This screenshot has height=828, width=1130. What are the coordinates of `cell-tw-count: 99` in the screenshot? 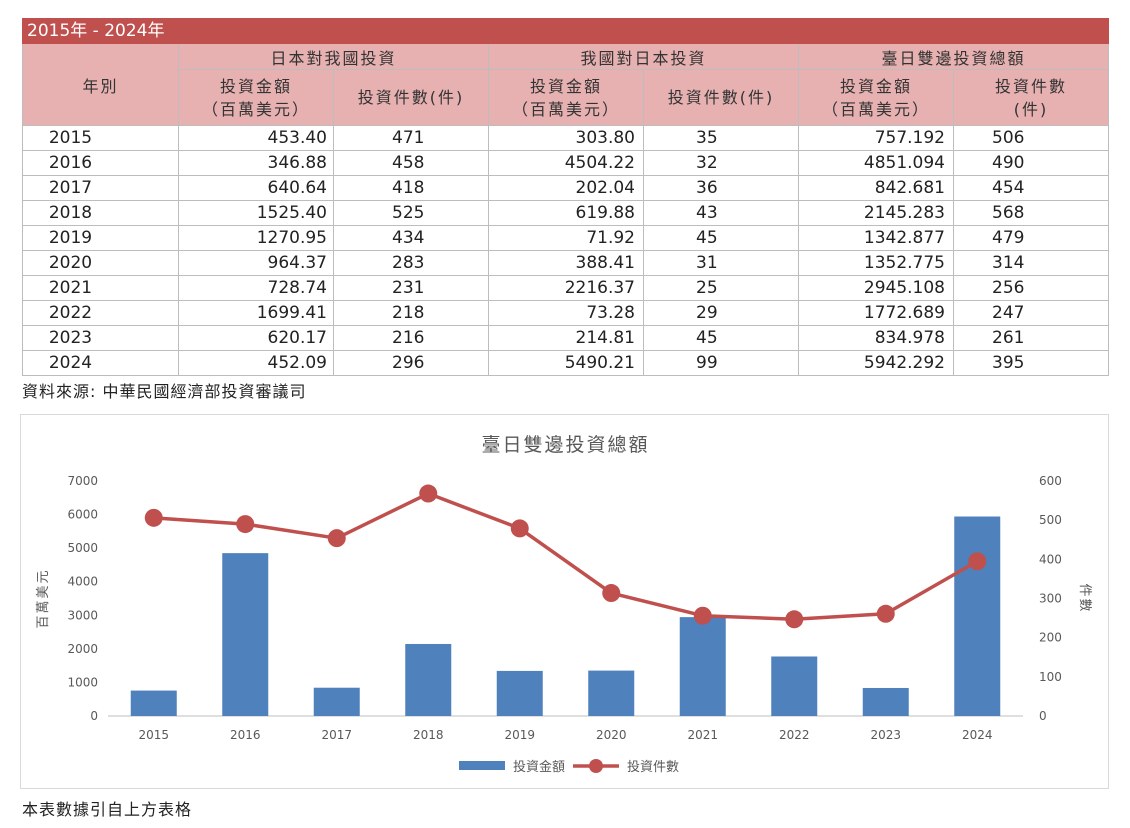 It's located at (721, 363).